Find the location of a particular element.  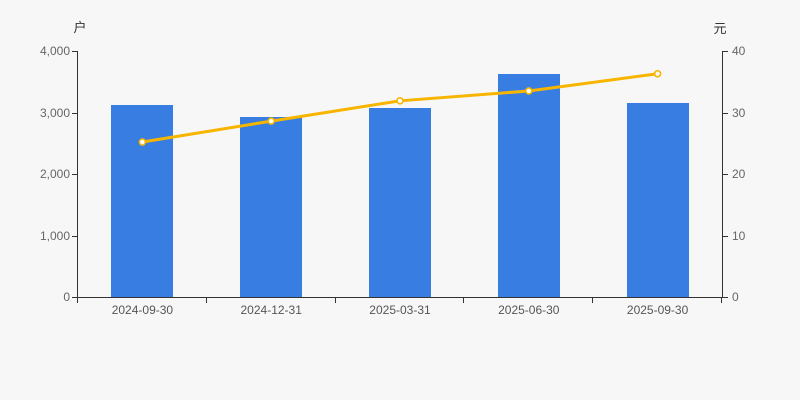

line-path is located at coordinates (400, 108).